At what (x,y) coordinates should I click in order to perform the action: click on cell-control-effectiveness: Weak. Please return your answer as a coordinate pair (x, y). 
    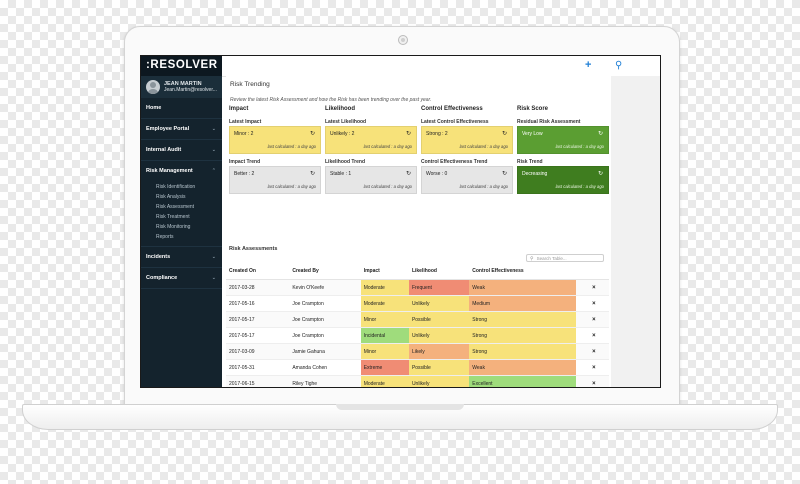
    Looking at the image, I should click on (522, 287).